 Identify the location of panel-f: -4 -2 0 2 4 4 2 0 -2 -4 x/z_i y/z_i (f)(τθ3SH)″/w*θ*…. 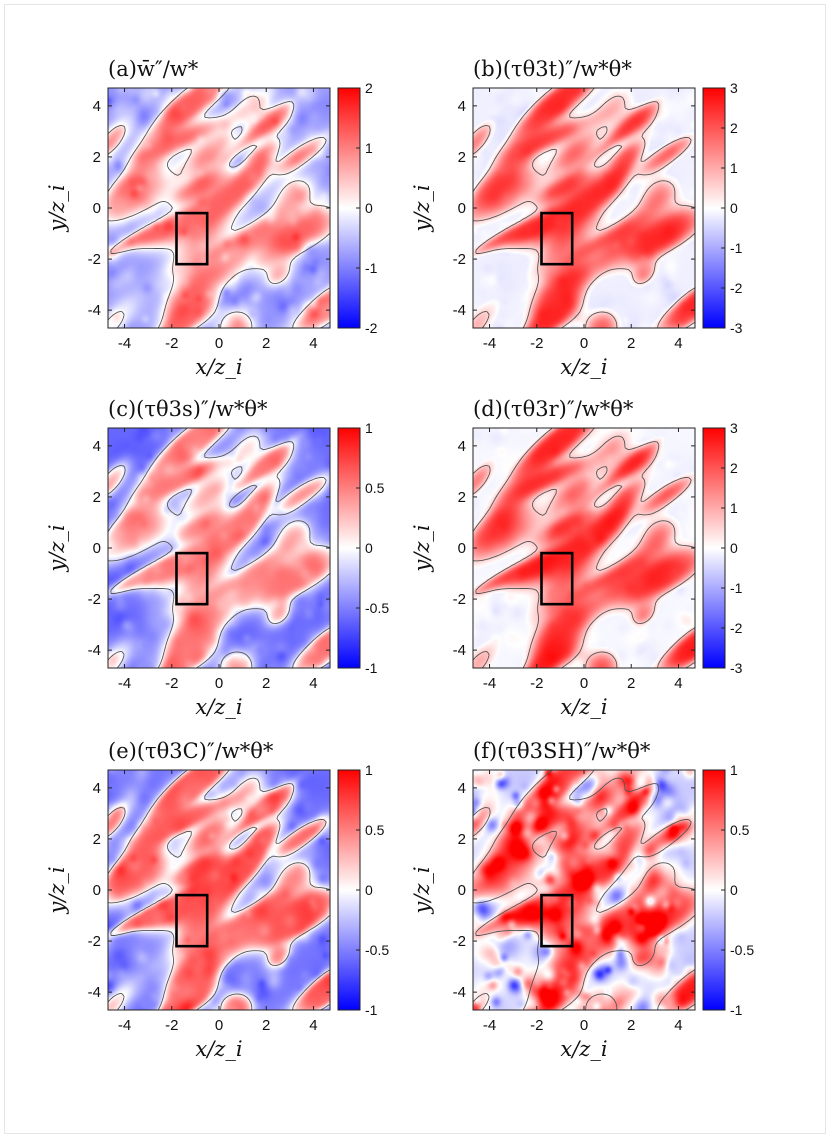
(582, 900).